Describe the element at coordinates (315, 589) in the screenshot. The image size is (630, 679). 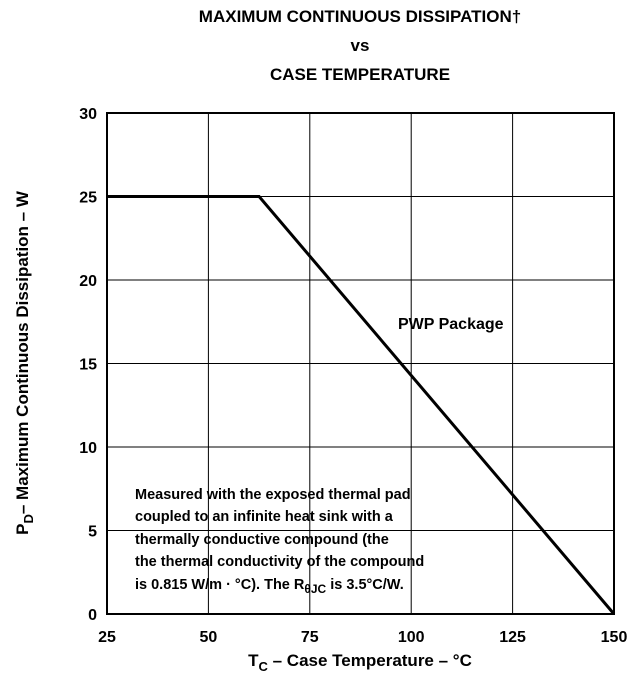
I see `annotation-subscript: θJC` at that location.